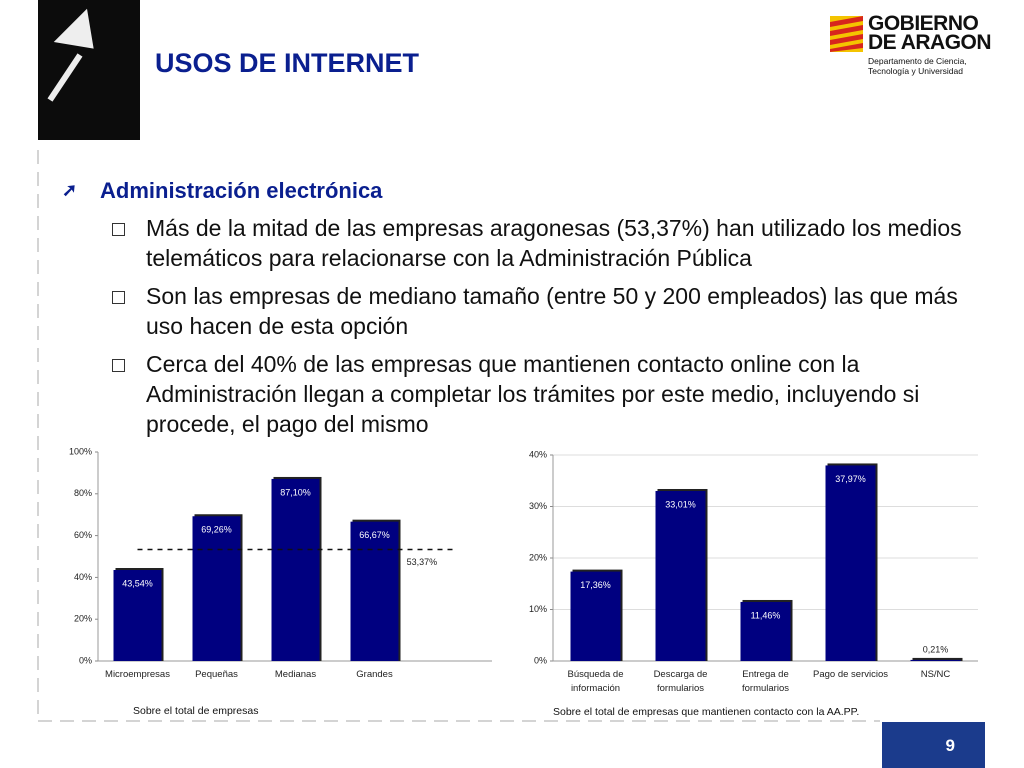 This screenshot has width=1024, height=768. What do you see at coordinates (846, 34) in the screenshot?
I see `logo-mark` at bounding box center [846, 34].